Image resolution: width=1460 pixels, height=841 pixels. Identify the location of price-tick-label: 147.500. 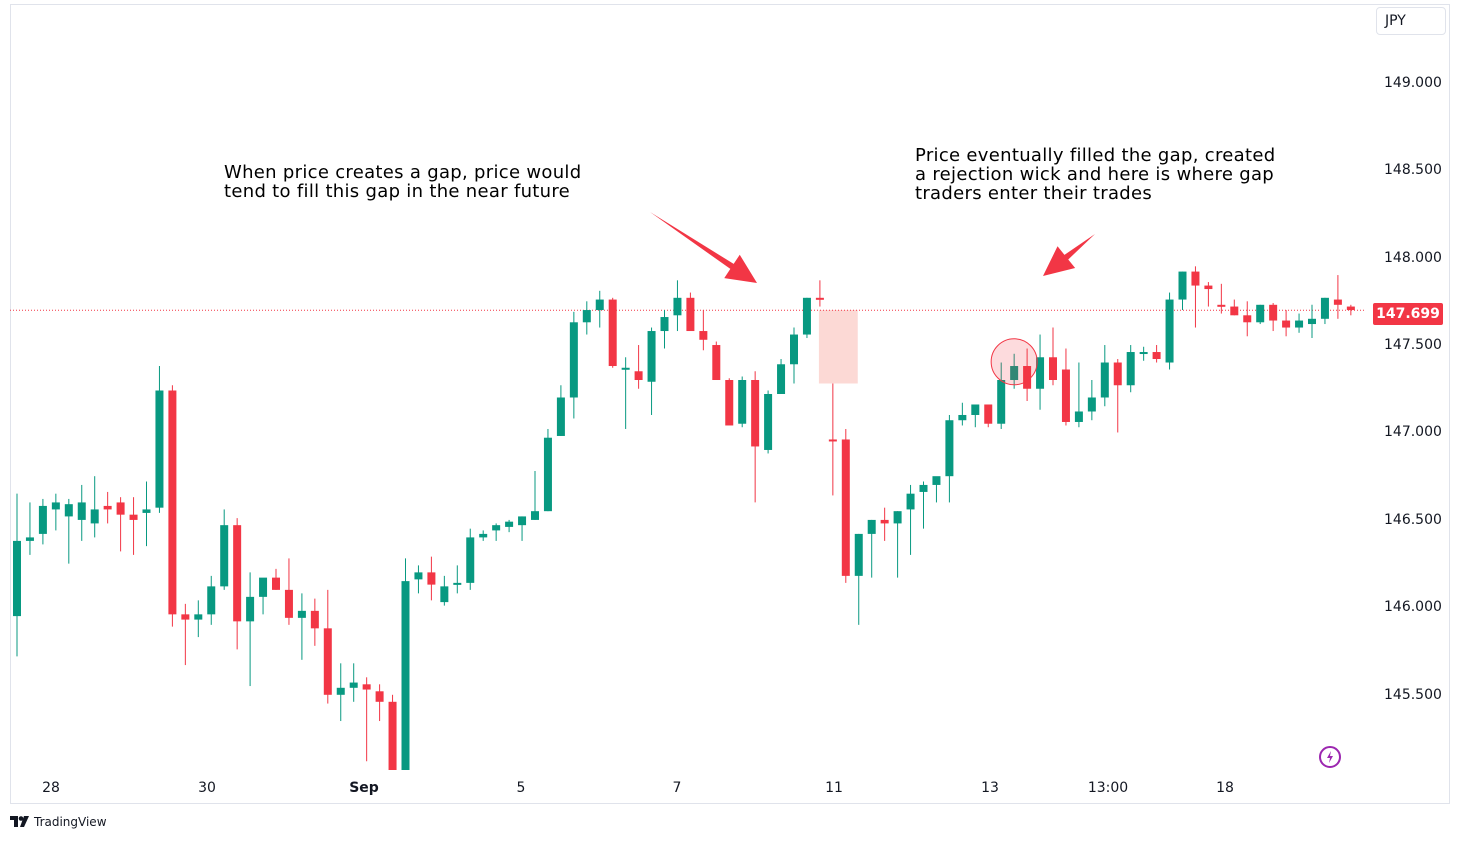
(1413, 345).